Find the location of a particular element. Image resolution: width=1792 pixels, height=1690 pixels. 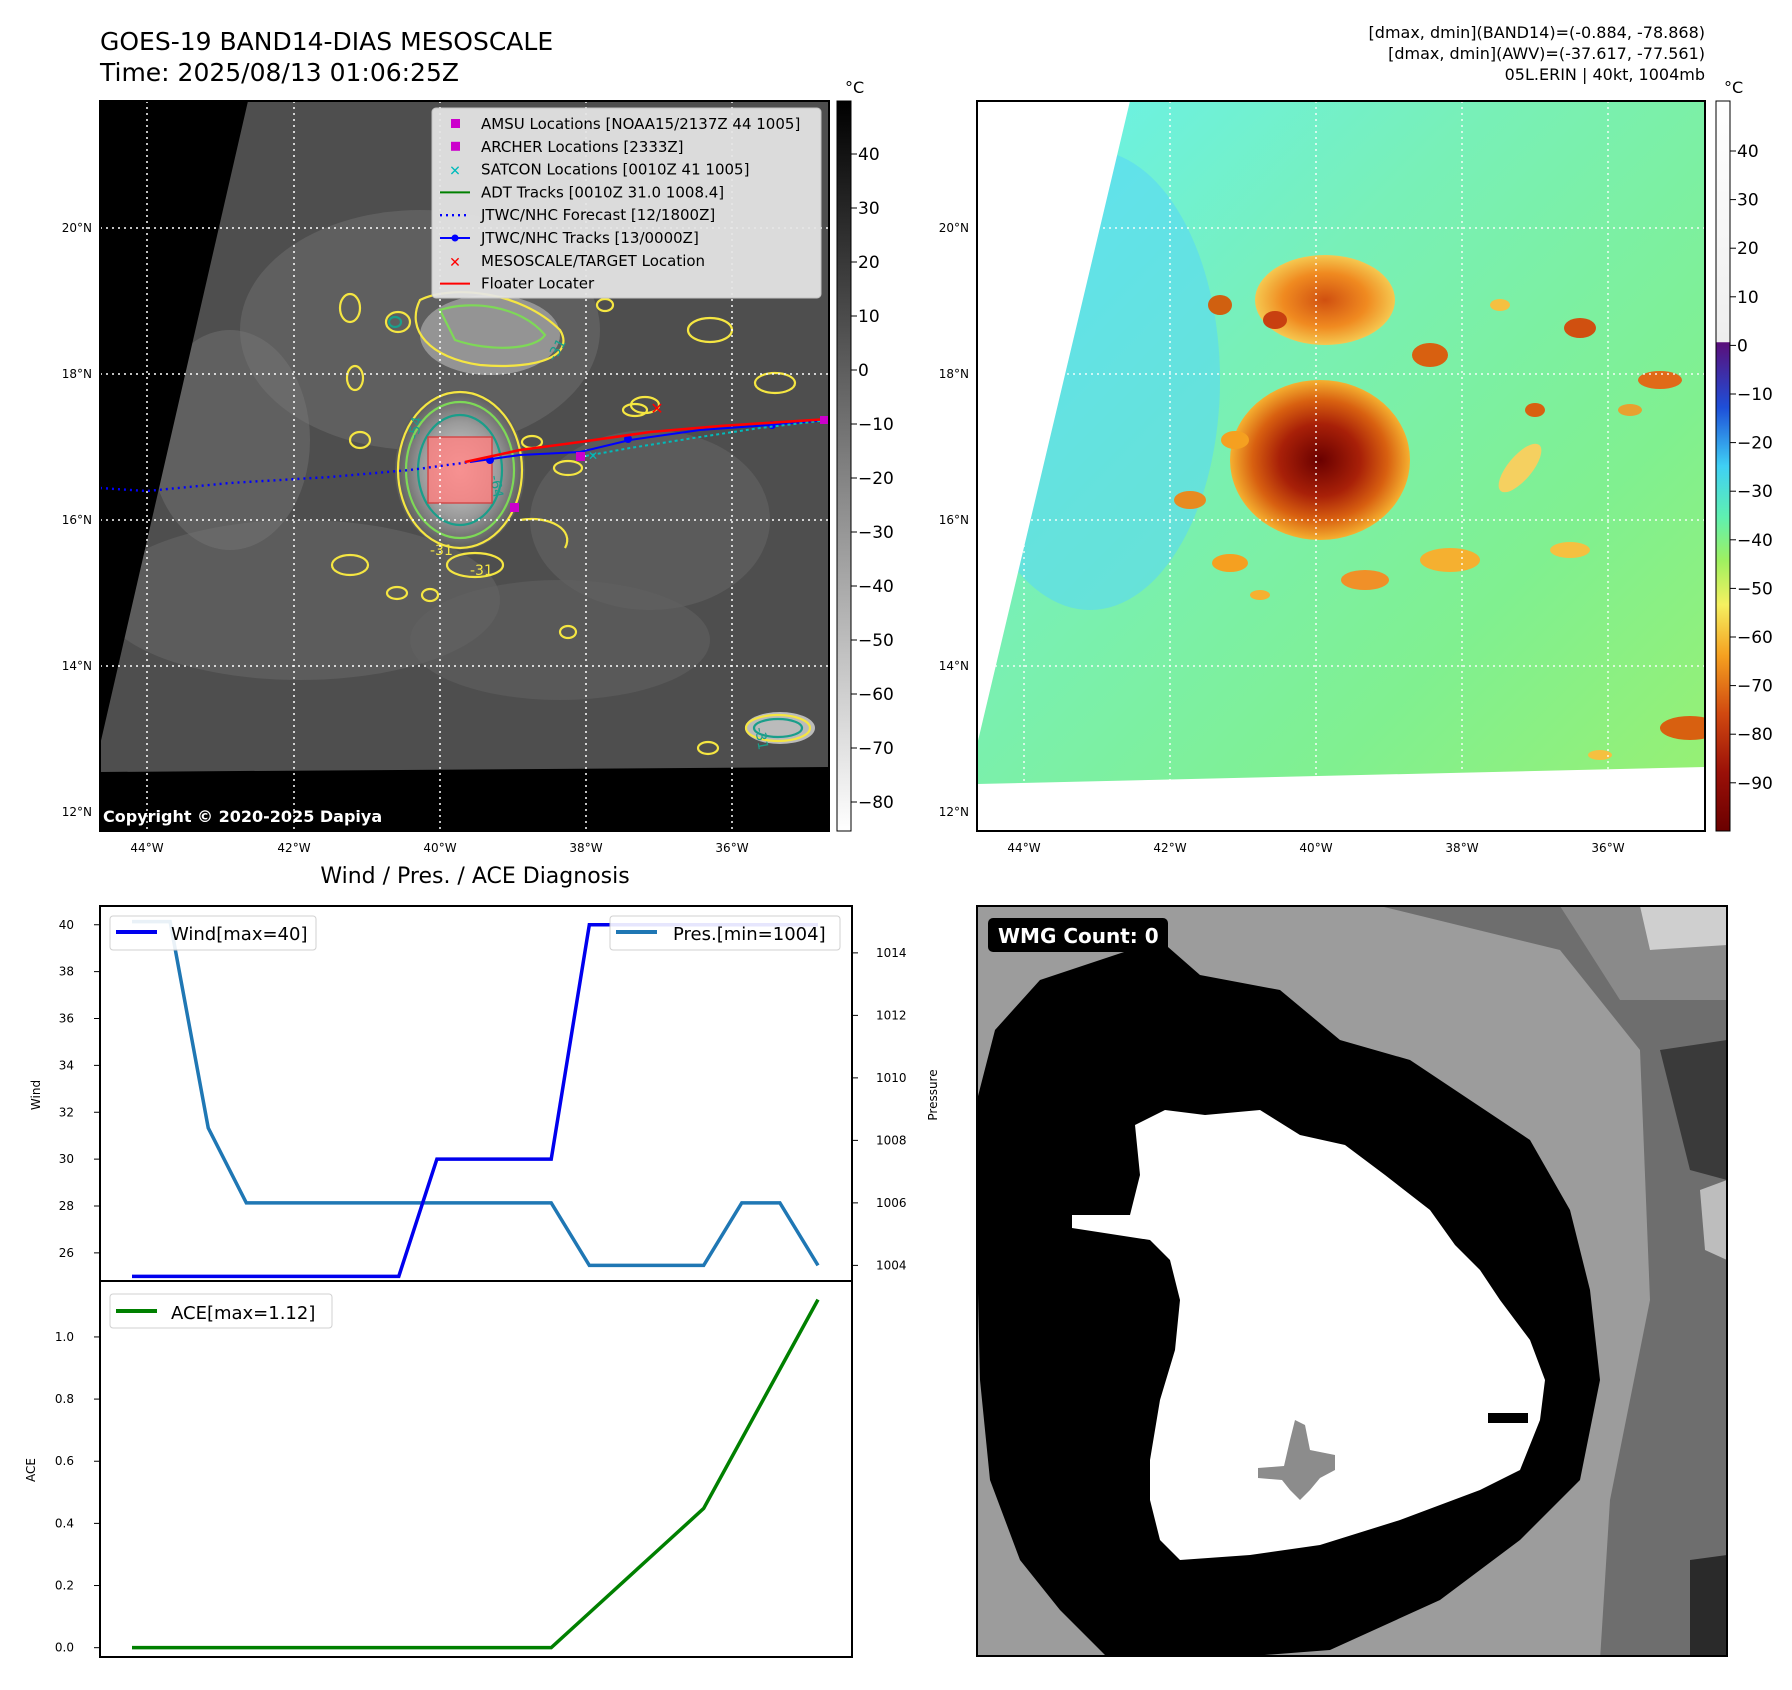

lat-label: 16°N is located at coordinates (954, 520).